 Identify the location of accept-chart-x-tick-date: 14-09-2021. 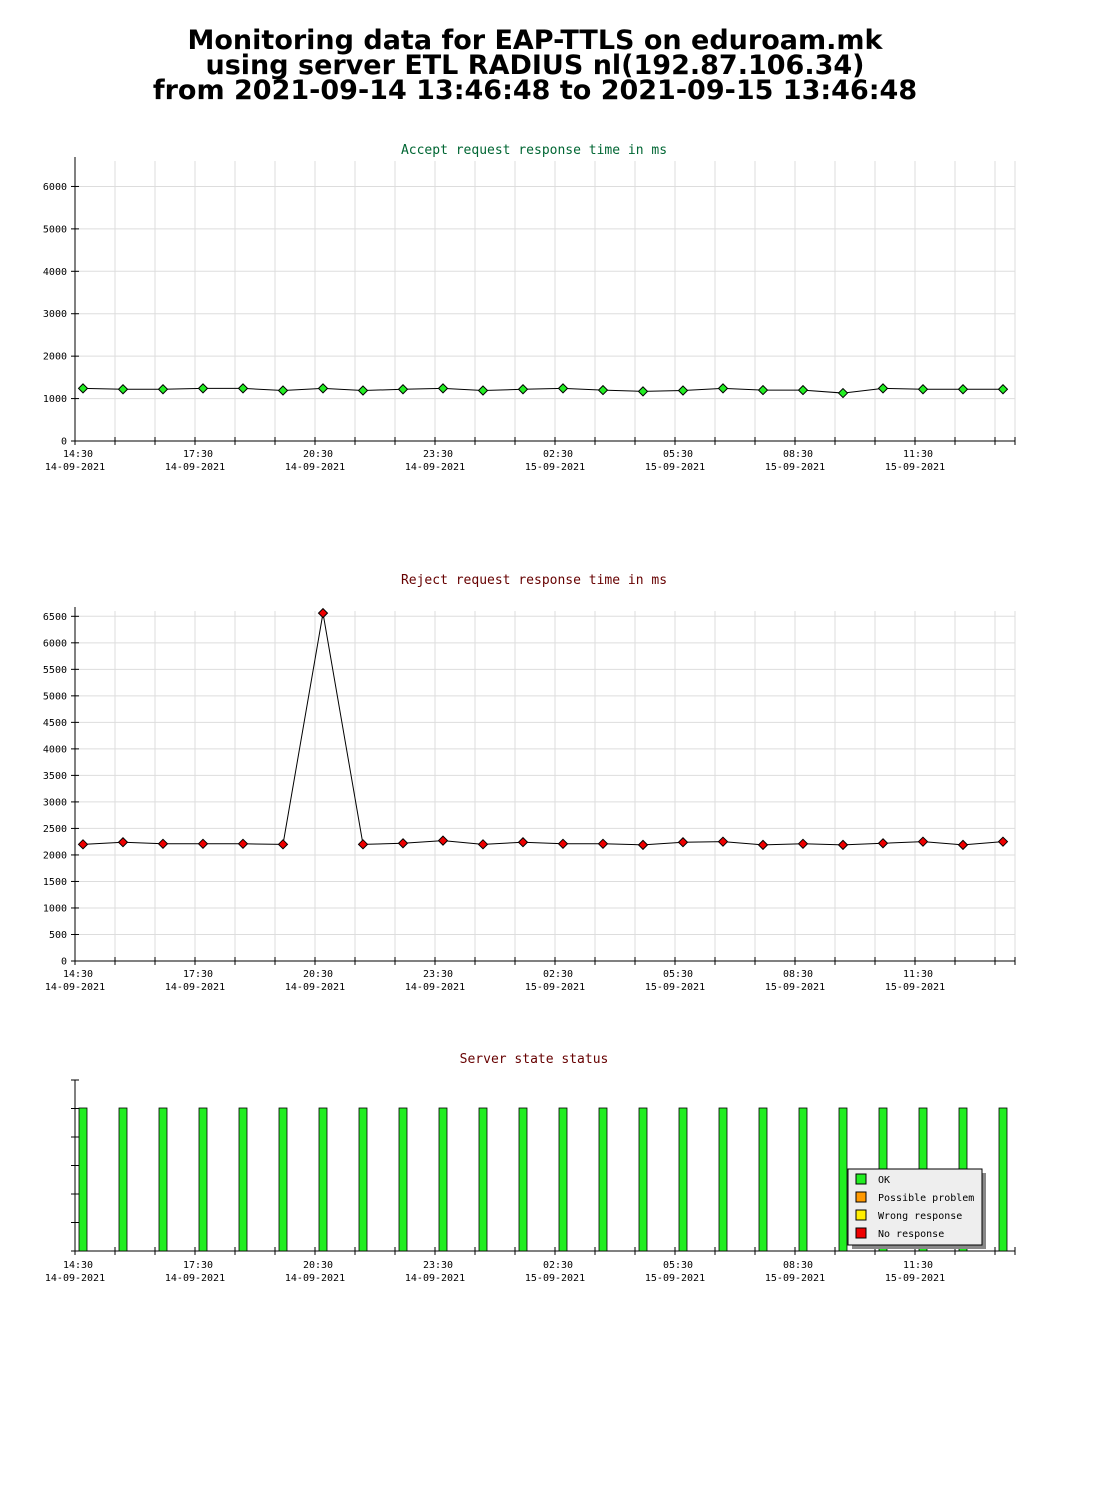
(75, 467).